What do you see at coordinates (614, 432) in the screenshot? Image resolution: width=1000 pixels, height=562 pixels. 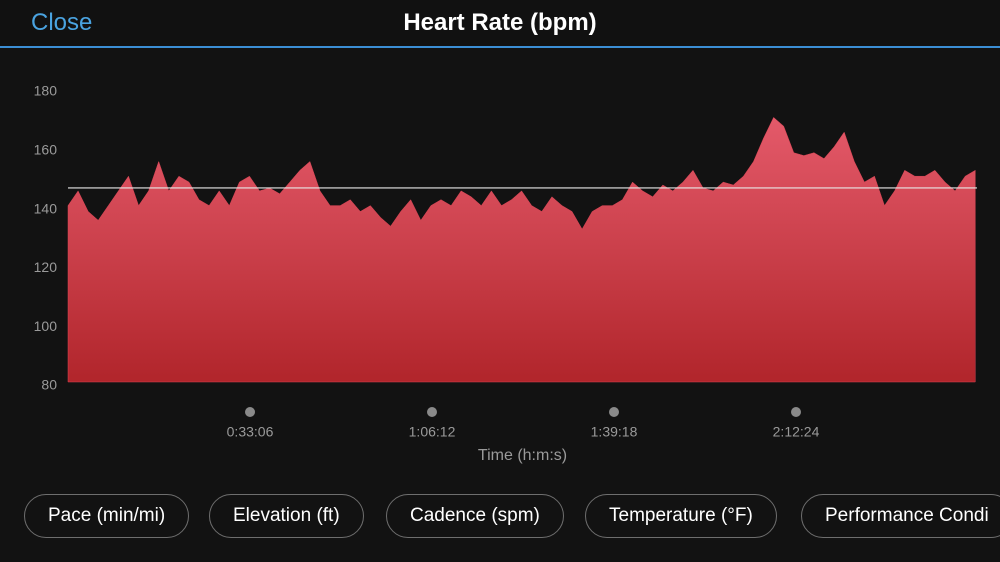 I see `x-tick-label: 1:39:18` at bounding box center [614, 432].